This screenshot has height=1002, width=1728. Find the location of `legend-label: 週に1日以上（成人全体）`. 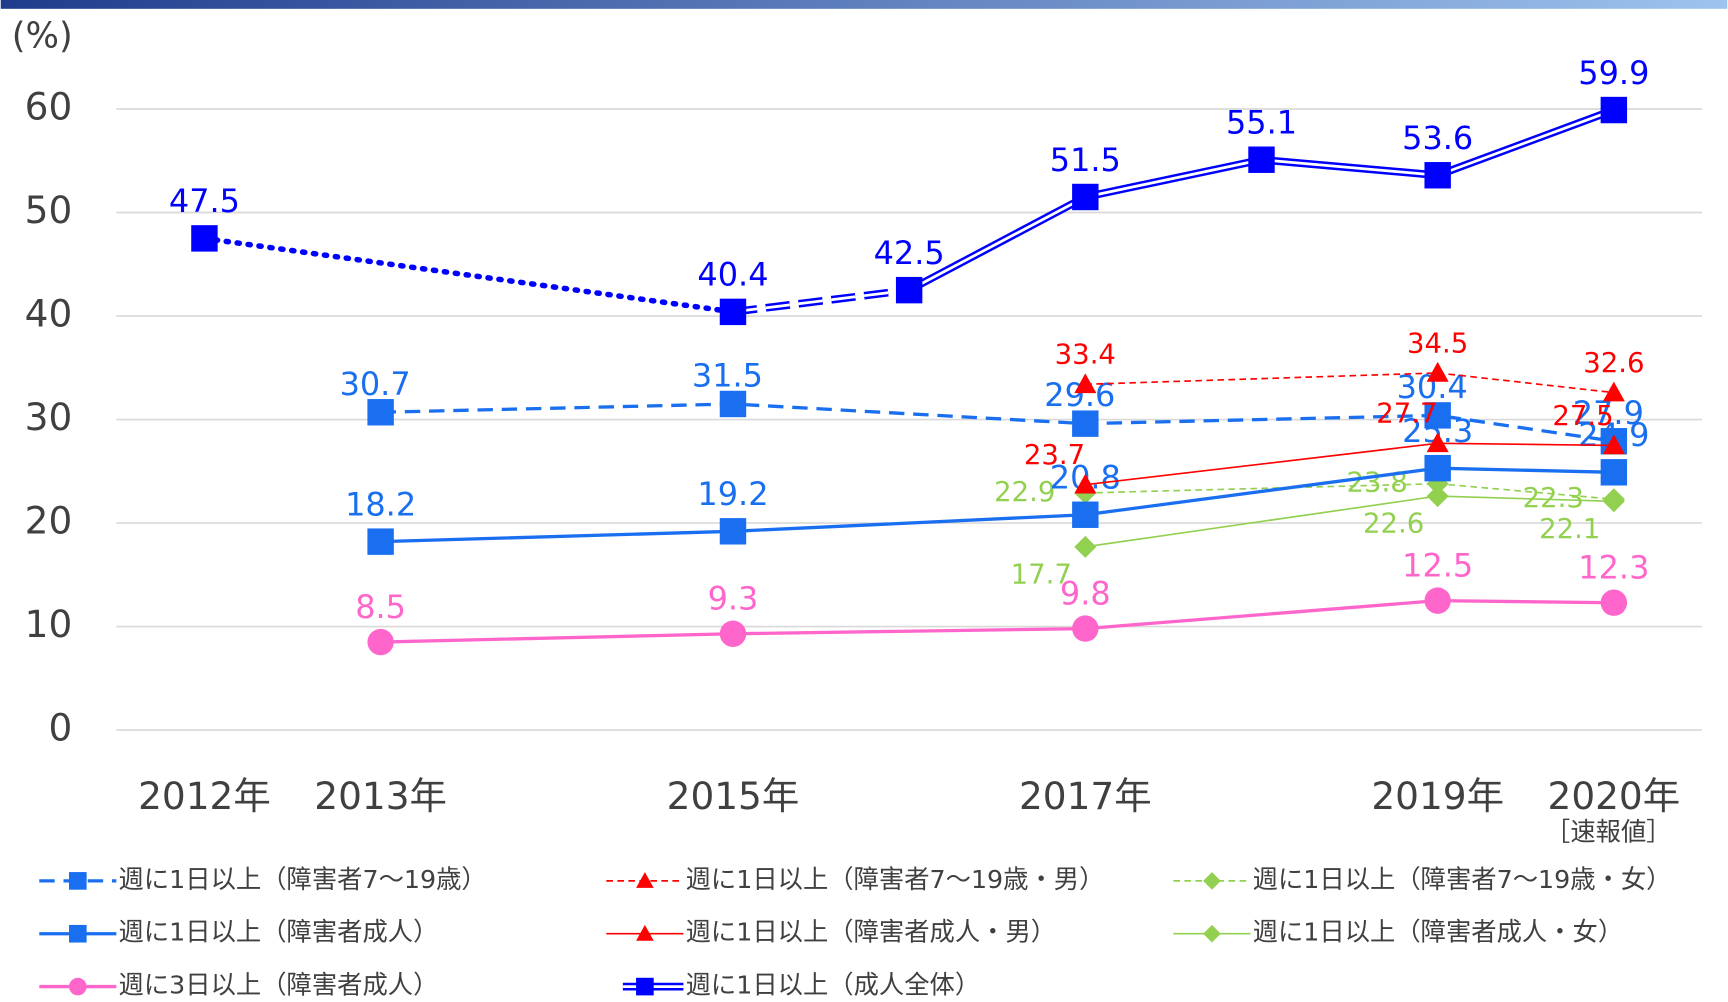

legend-label: 週に1日以上（成人全体） is located at coordinates (833, 985).